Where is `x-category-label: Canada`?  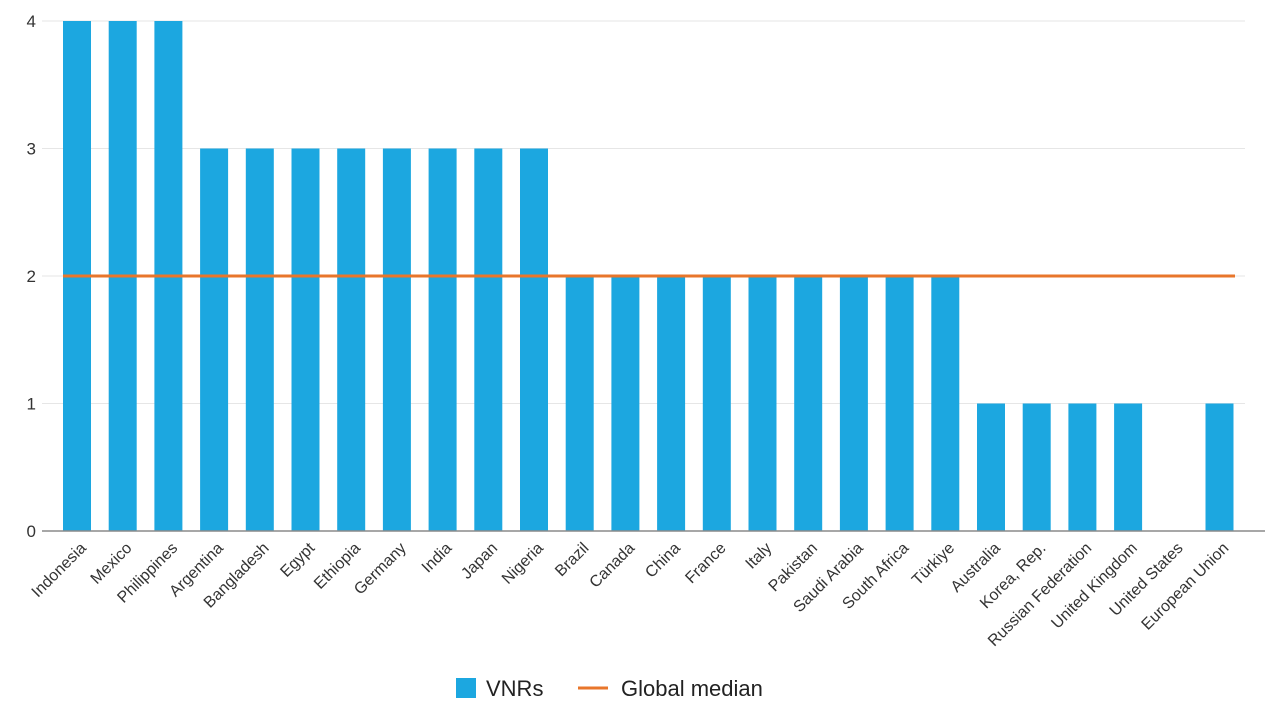 x-category-label: Canada is located at coordinates (613, 566).